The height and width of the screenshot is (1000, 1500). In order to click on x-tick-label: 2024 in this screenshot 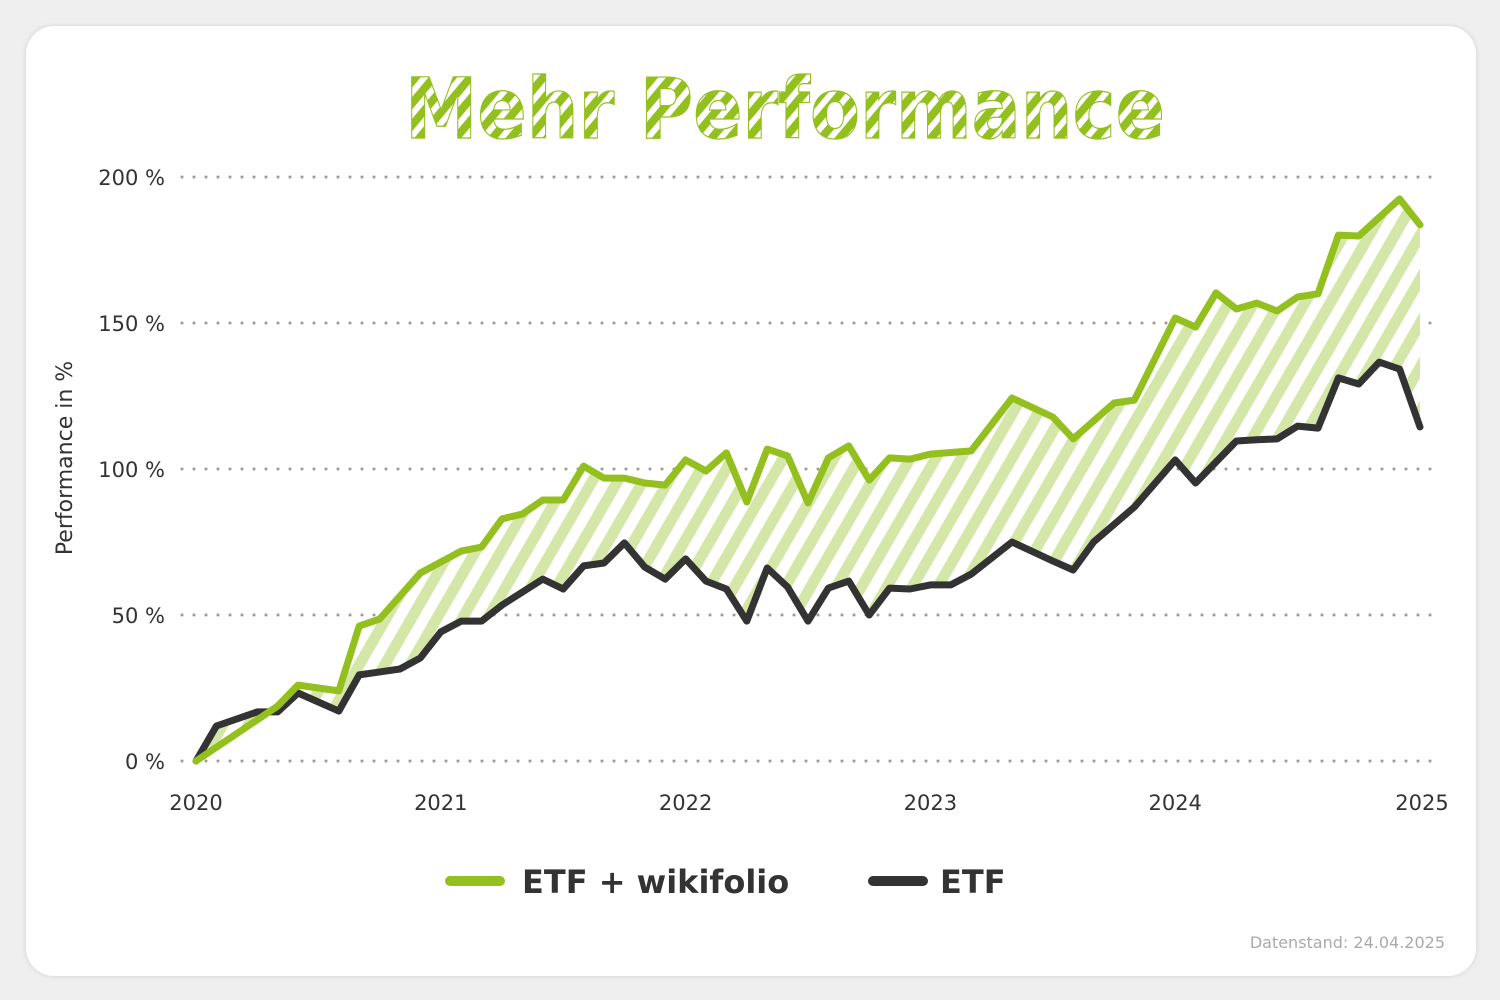, I will do `click(1174, 803)`.